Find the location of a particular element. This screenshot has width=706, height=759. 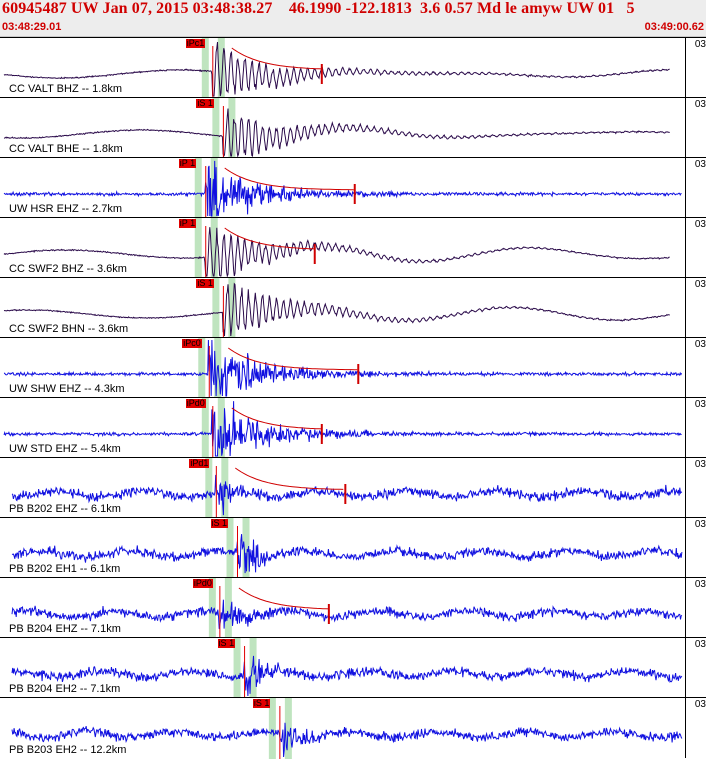

station-label: PB B202 EHZ -- 6.1km is located at coordinates (65, 509).